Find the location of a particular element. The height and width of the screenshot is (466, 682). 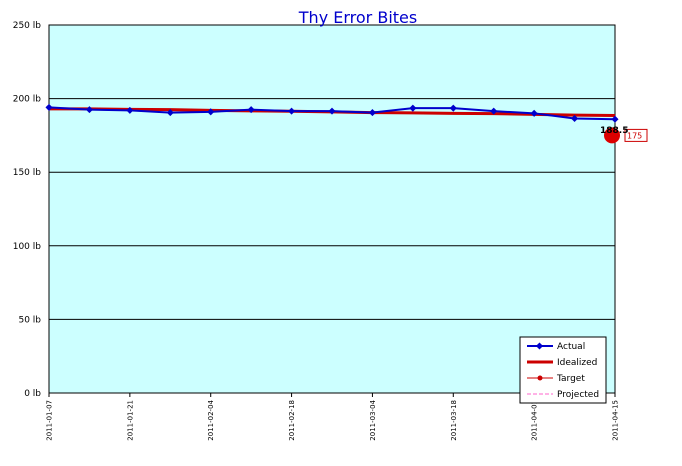

target-label-box is located at coordinates (636, 135).